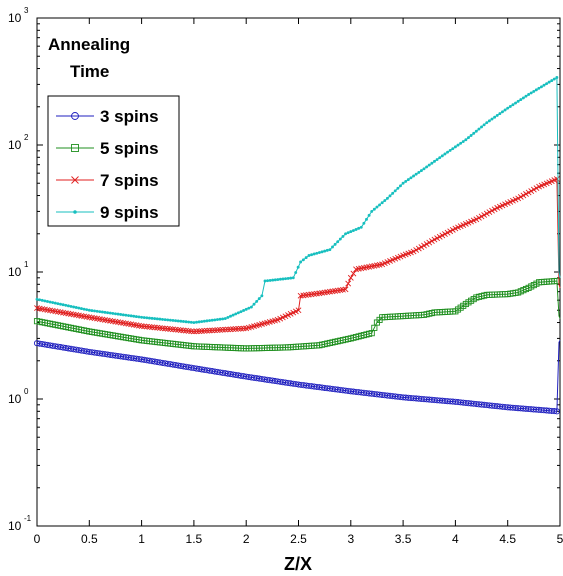  Describe the element at coordinates (298, 564) in the screenshot. I see `x-axis-label: Z/X` at that location.